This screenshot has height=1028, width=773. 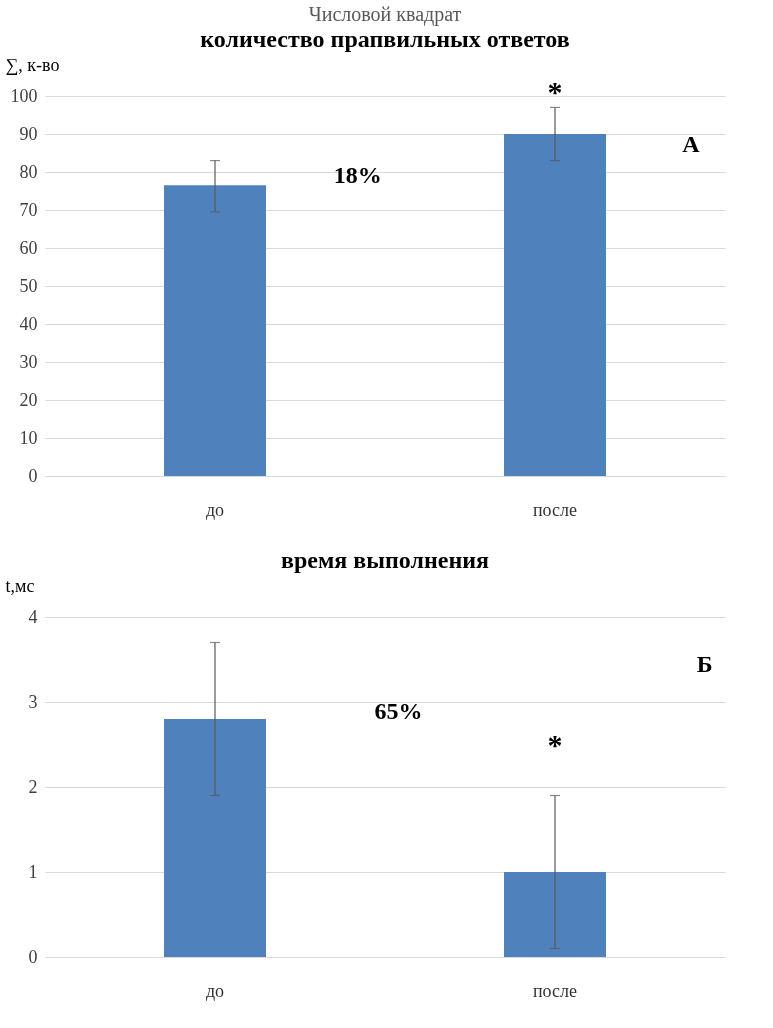 What do you see at coordinates (33, 616) in the screenshot?
I see `y-tick-label: 4` at bounding box center [33, 616].